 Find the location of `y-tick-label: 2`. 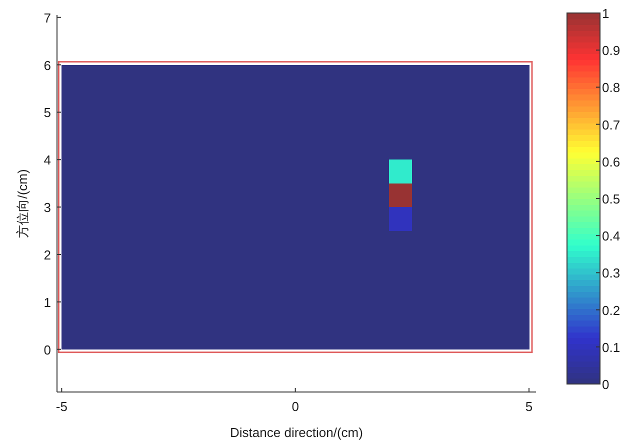

y-tick-label: 2 is located at coordinates (47, 254).